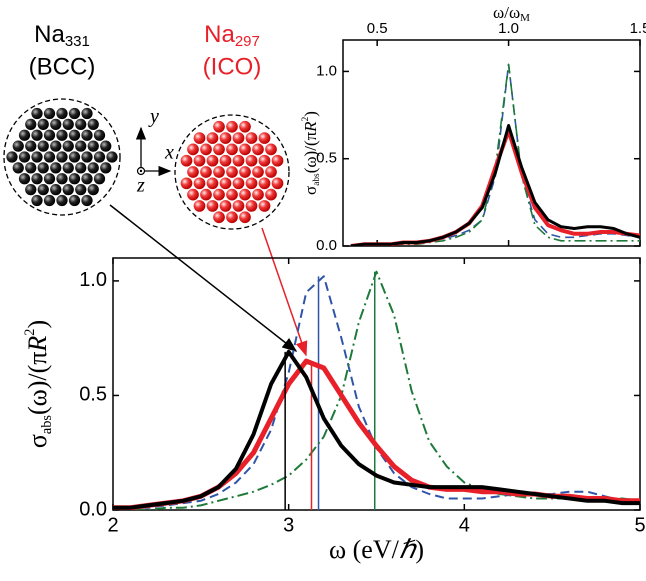 The width and height of the screenshot is (646, 581). Describe the element at coordinates (525, 18) in the screenshot. I see `x-axis-label-part: M` at that location.